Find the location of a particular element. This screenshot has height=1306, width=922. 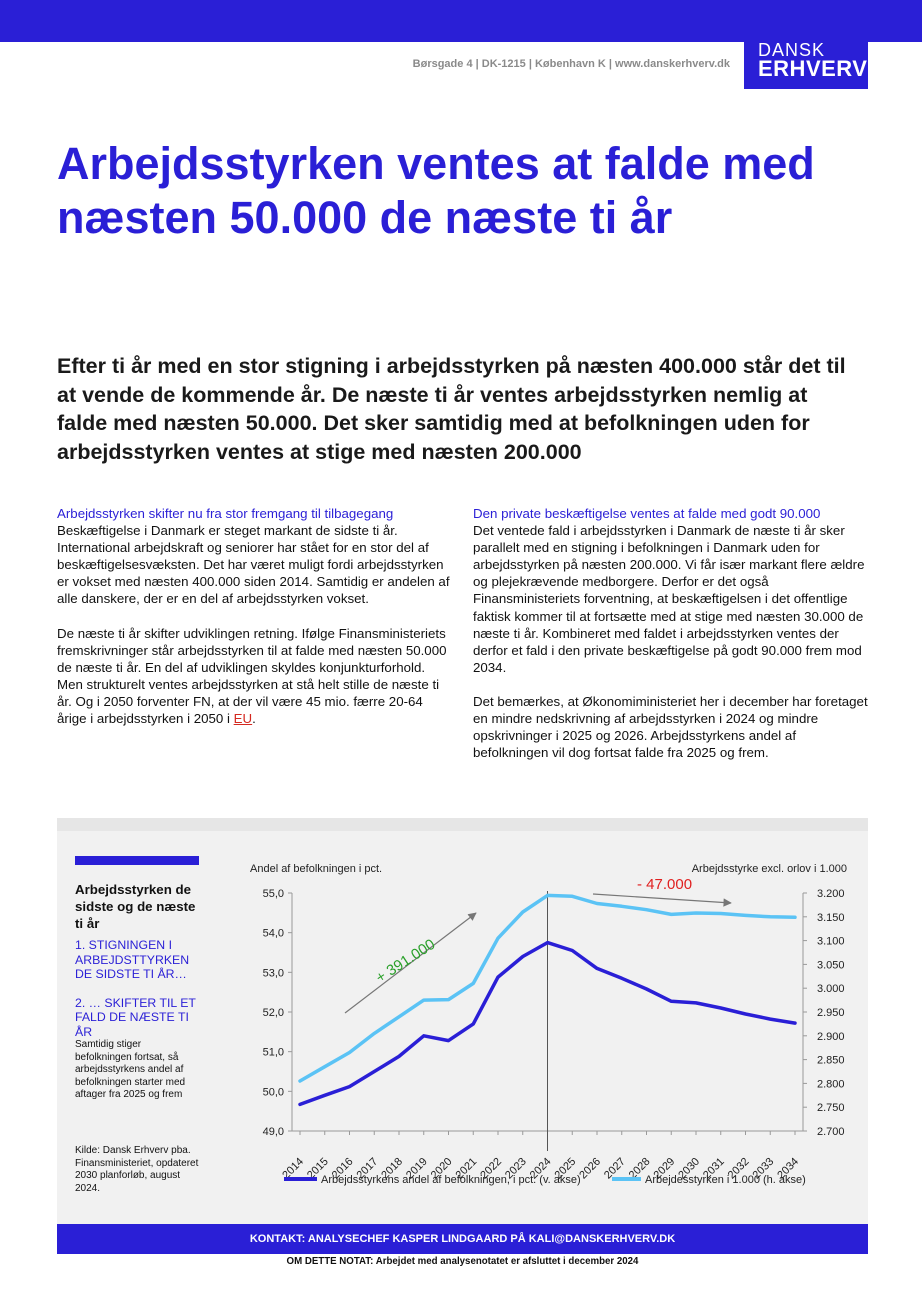

right-tick-label: 3.150 is located at coordinates (831, 918).